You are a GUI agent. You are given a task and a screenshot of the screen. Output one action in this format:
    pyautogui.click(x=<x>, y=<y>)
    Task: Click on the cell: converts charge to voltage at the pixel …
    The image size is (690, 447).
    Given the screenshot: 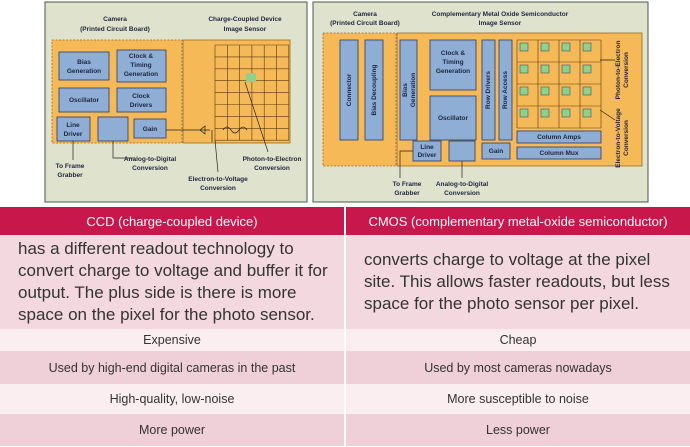 What is the action you would take?
    pyautogui.click(x=517, y=282)
    